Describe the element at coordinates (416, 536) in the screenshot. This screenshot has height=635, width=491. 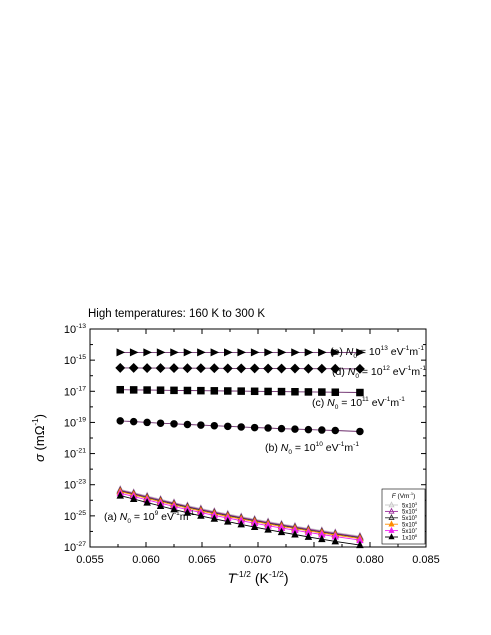
I see `legend-label-part: 8` at that location.